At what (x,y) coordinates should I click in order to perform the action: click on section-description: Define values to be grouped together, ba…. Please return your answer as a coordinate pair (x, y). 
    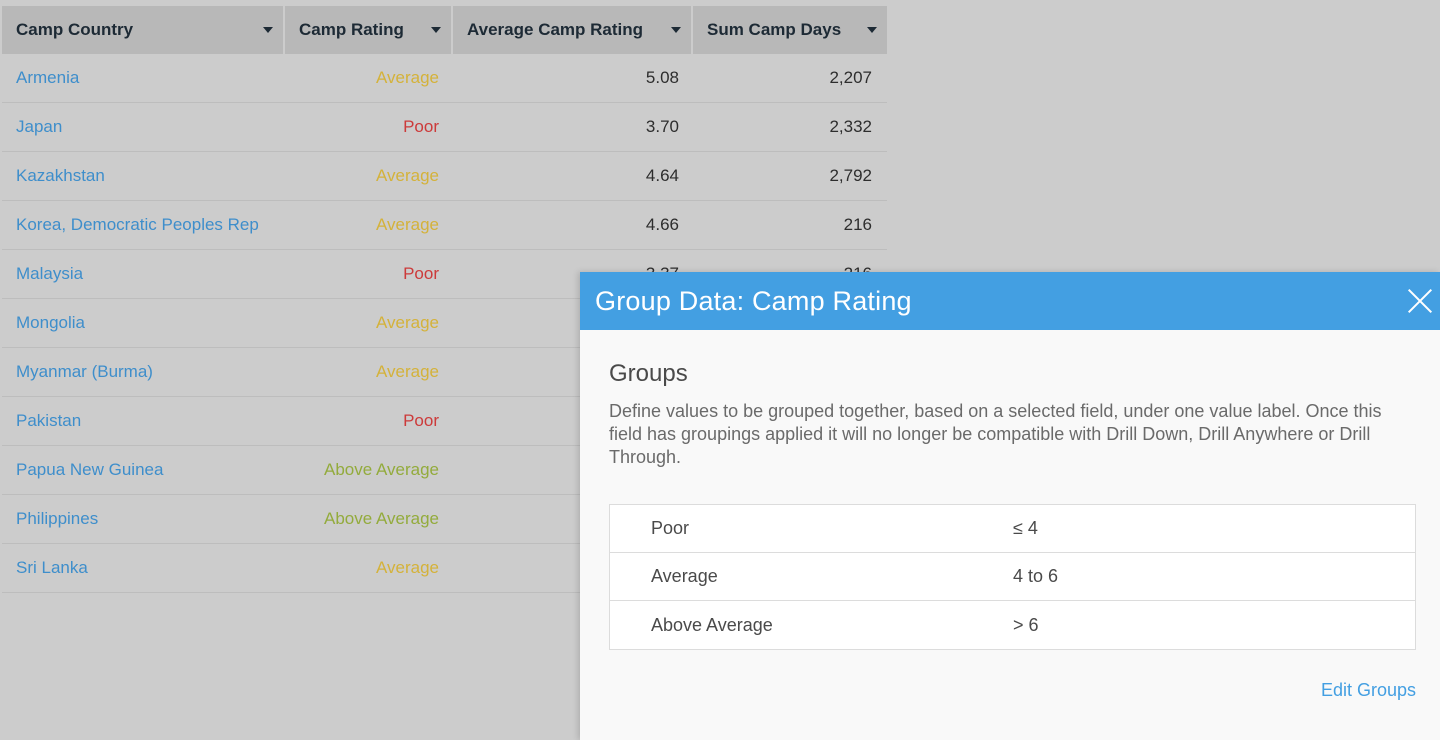
    Looking at the image, I should click on (995, 434).